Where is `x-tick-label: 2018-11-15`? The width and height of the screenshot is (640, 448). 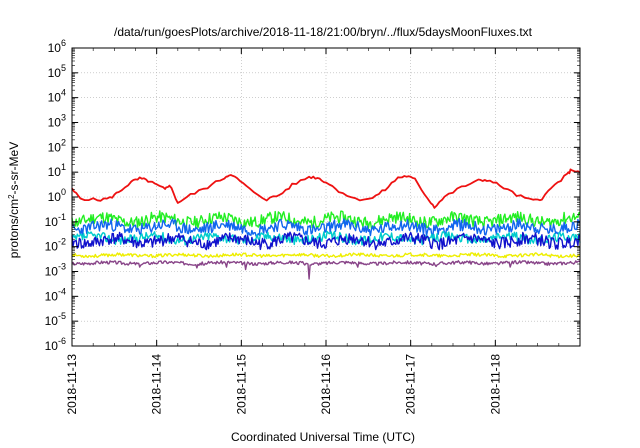 x-tick-label: 2018-11-15 is located at coordinates (241, 384).